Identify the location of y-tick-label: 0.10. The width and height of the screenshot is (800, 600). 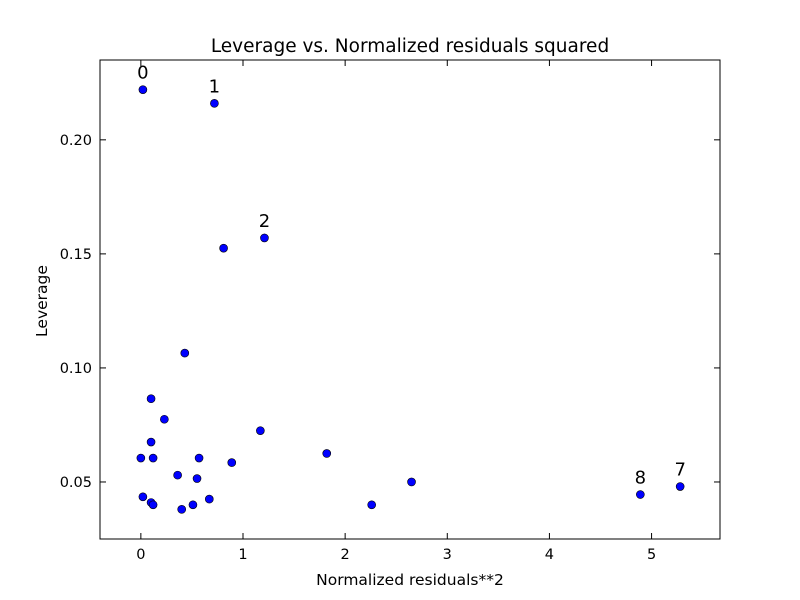
(76, 369).